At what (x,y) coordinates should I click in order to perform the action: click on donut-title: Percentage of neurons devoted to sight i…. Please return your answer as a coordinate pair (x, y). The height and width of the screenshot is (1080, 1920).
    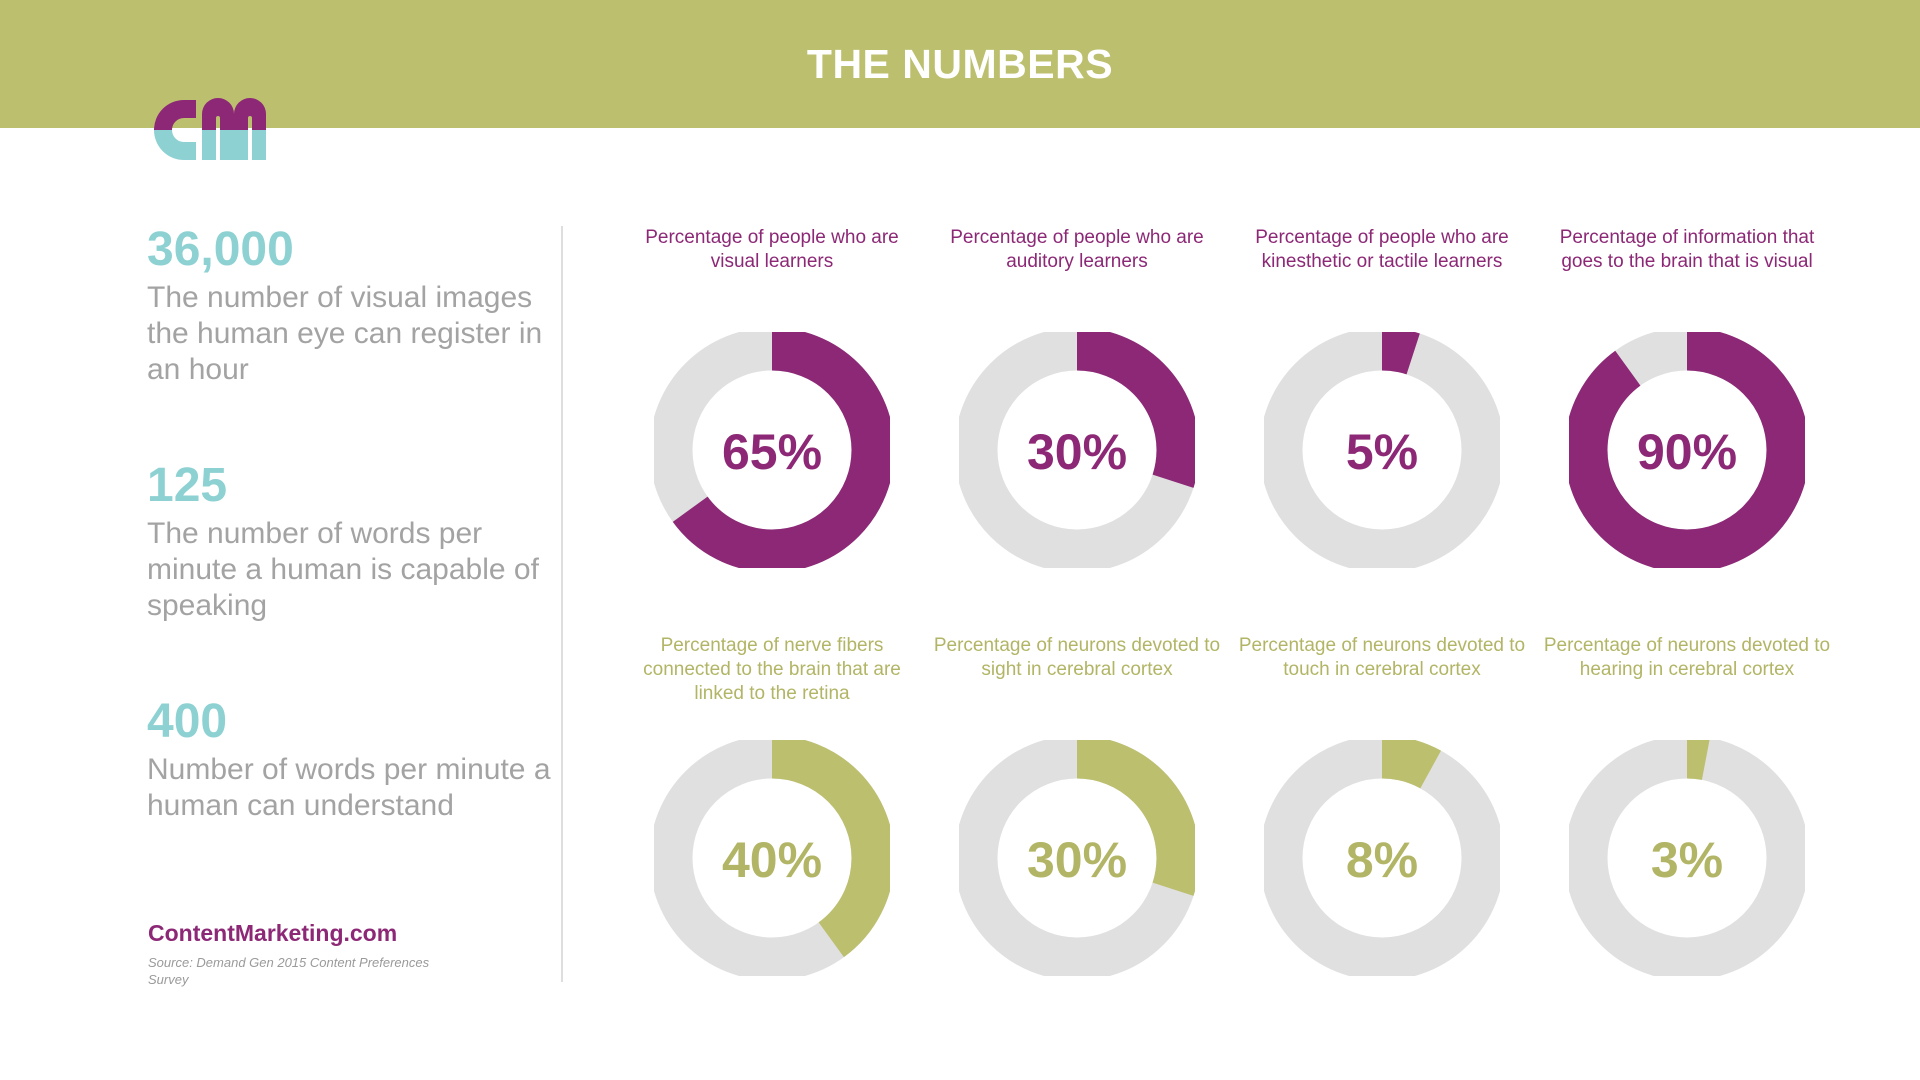
    Looking at the image, I should click on (1077, 657).